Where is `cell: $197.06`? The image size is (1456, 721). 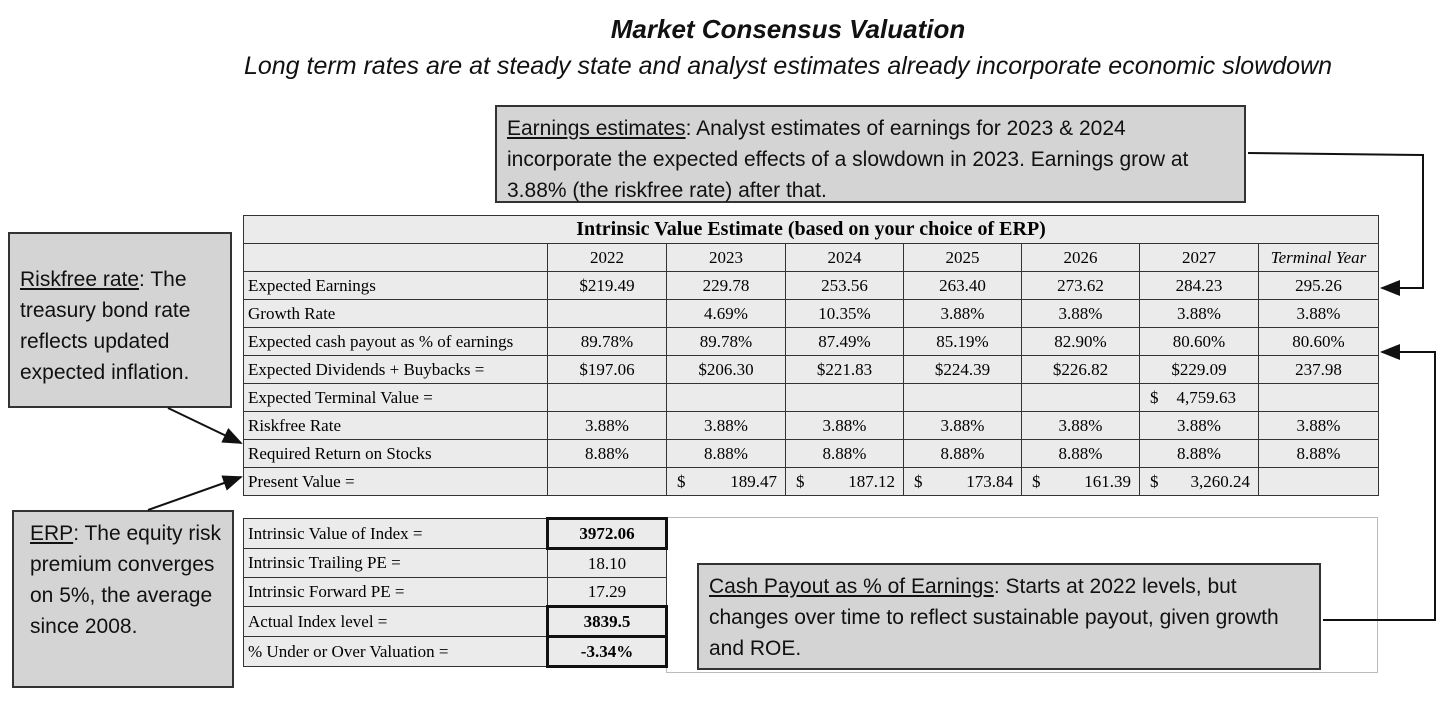
cell: $197.06 is located at coordinates (607, 369).